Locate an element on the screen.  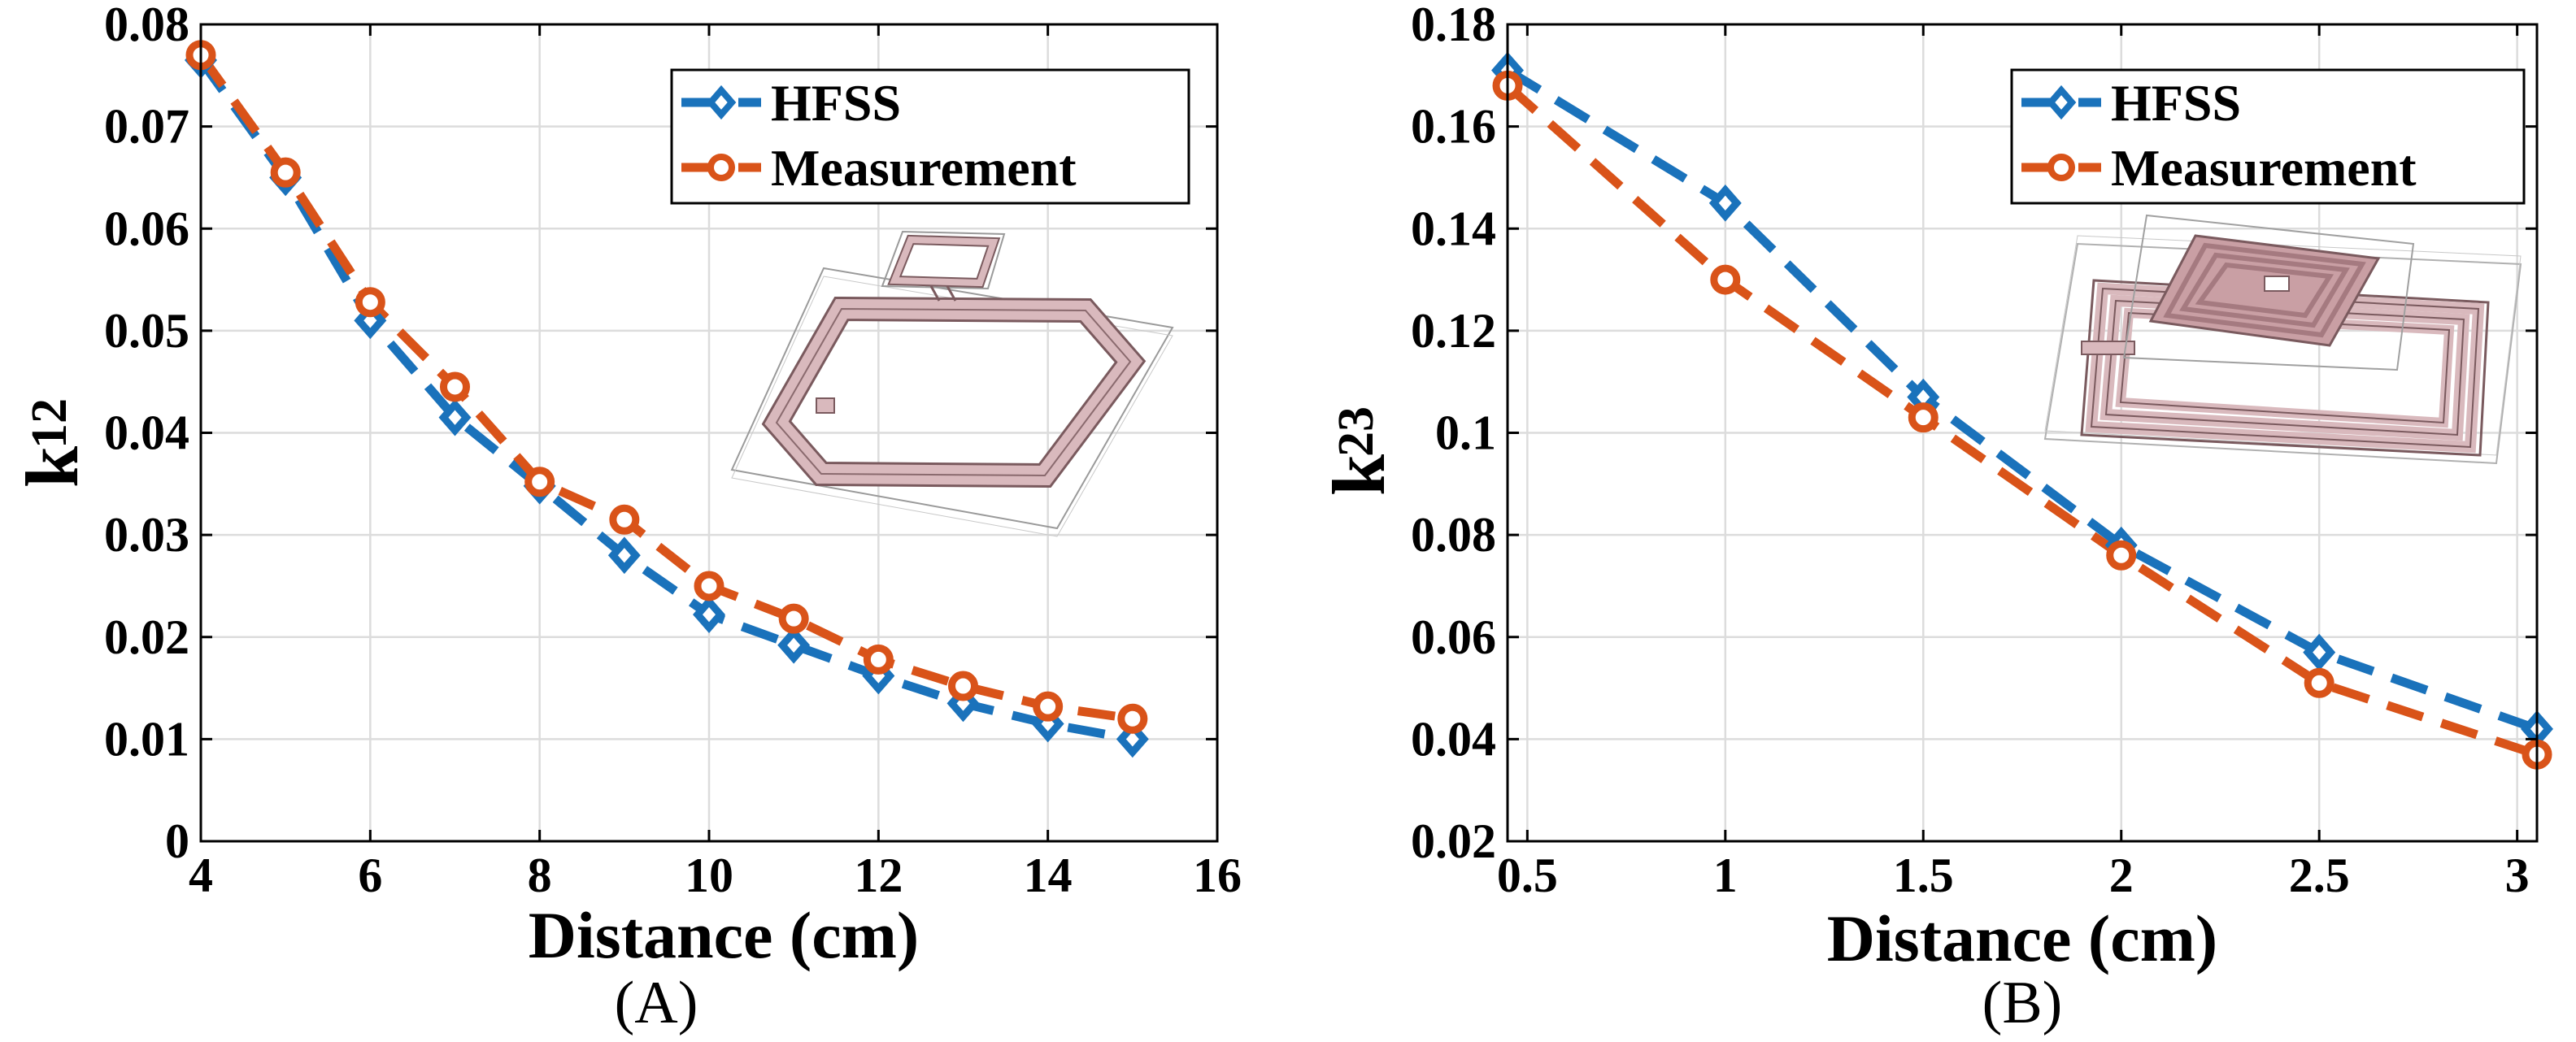
y-axis-title-main-a: k is located at coordinates (53, 466).